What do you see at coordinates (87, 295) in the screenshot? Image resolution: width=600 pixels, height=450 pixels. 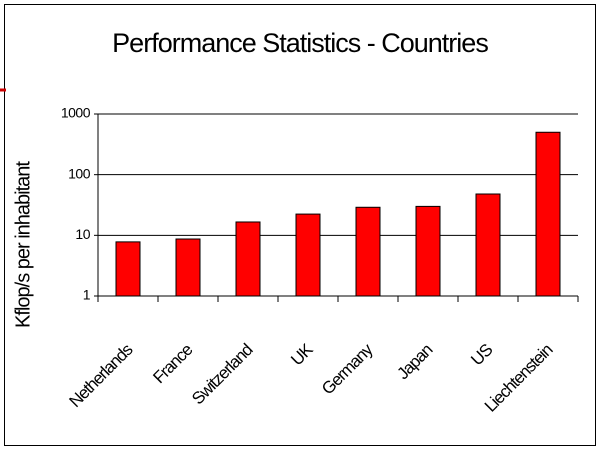 I see `y-tick-label: 1` at bounding box center [87, 295].